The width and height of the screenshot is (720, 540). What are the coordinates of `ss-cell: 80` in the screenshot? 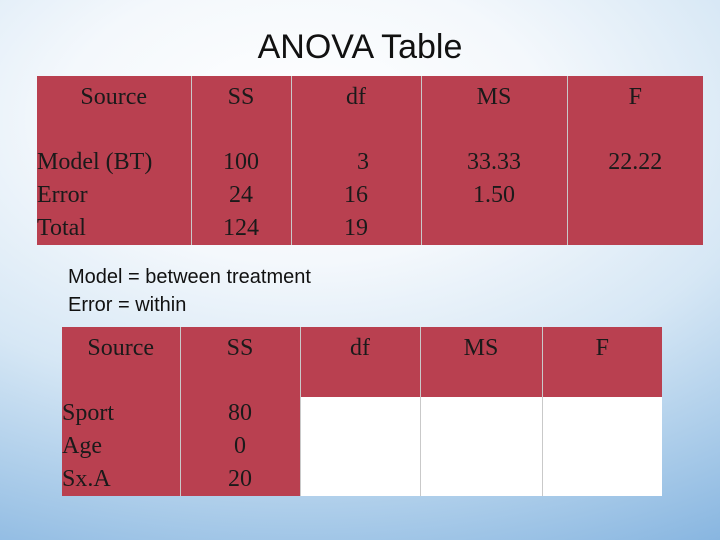 It's located at (240, 413).